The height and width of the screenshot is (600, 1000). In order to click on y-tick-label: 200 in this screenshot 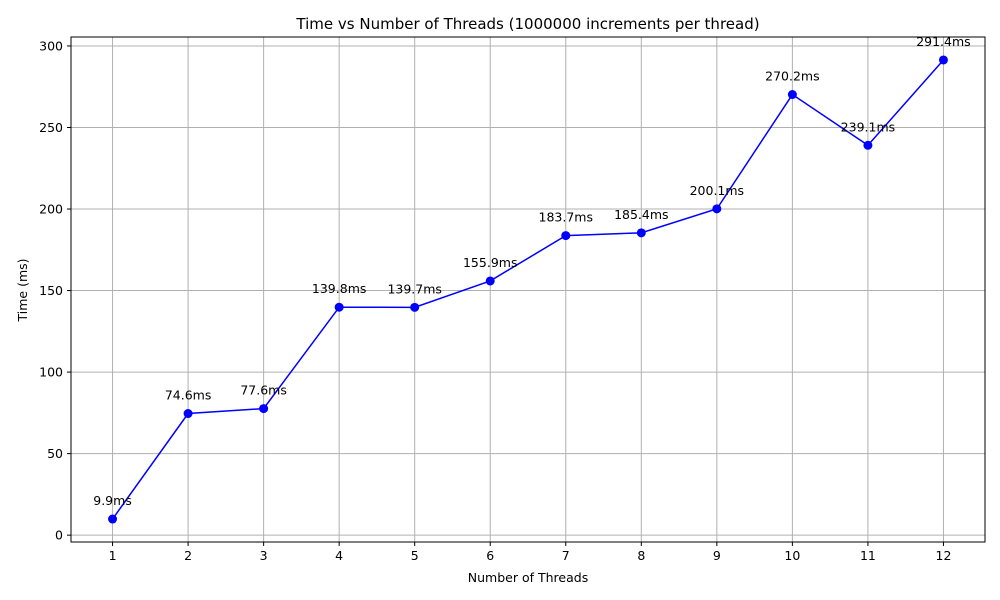, I will do `click(51, 209)`.